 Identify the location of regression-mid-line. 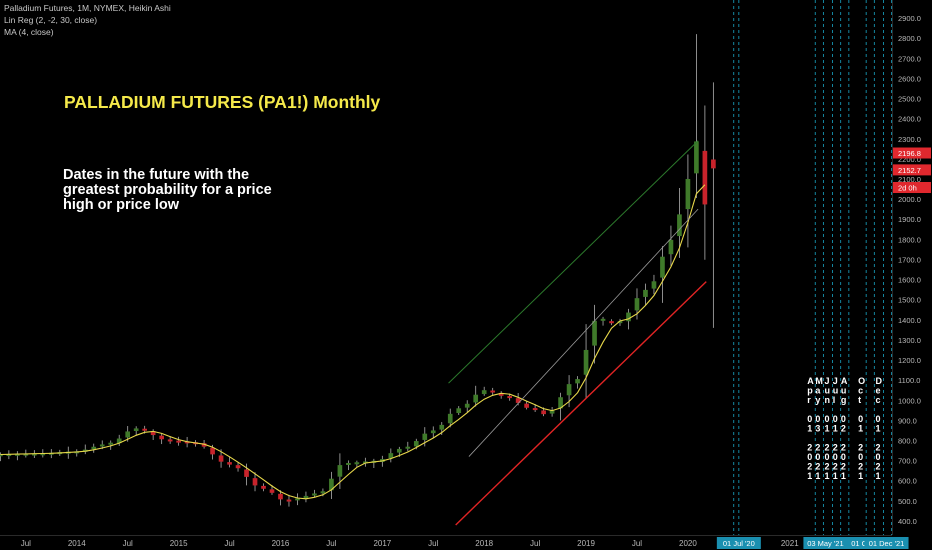
(583, 332).